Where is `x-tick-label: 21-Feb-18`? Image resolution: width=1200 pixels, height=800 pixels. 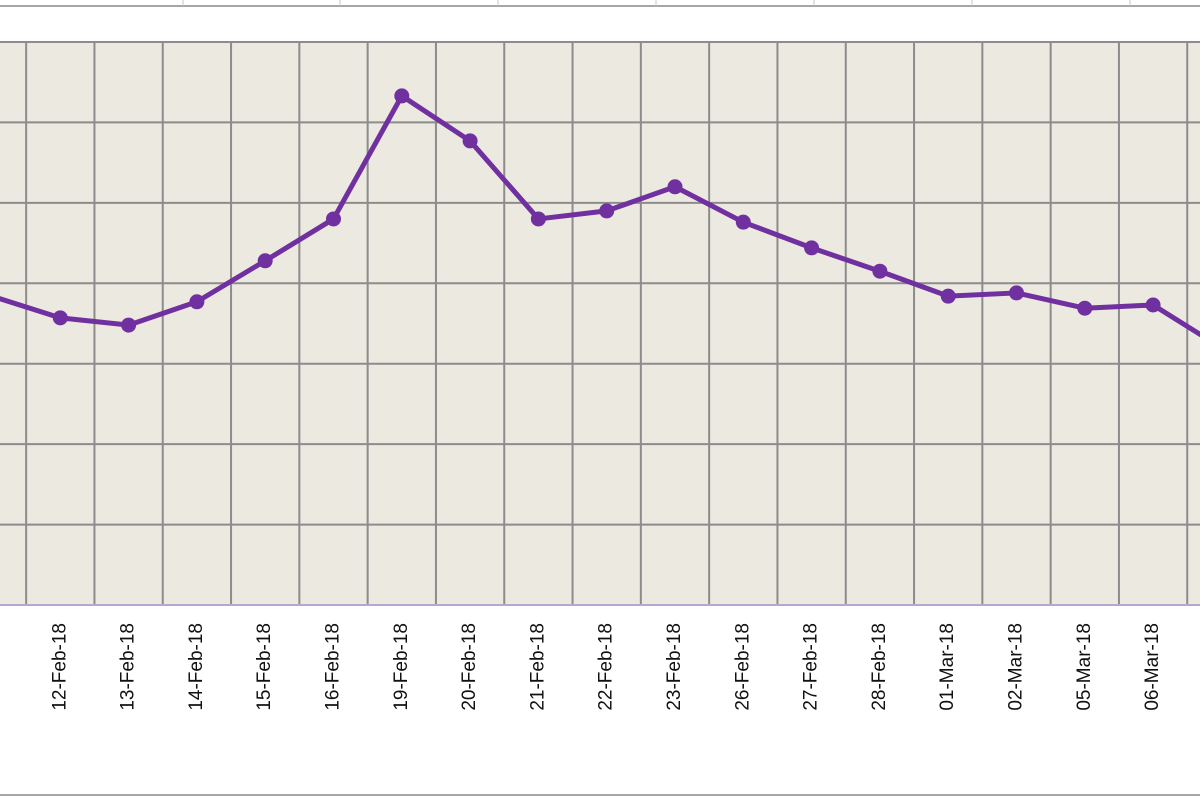 x-tick-label: 21-Feb-18 is located at coordinates (537, 667).